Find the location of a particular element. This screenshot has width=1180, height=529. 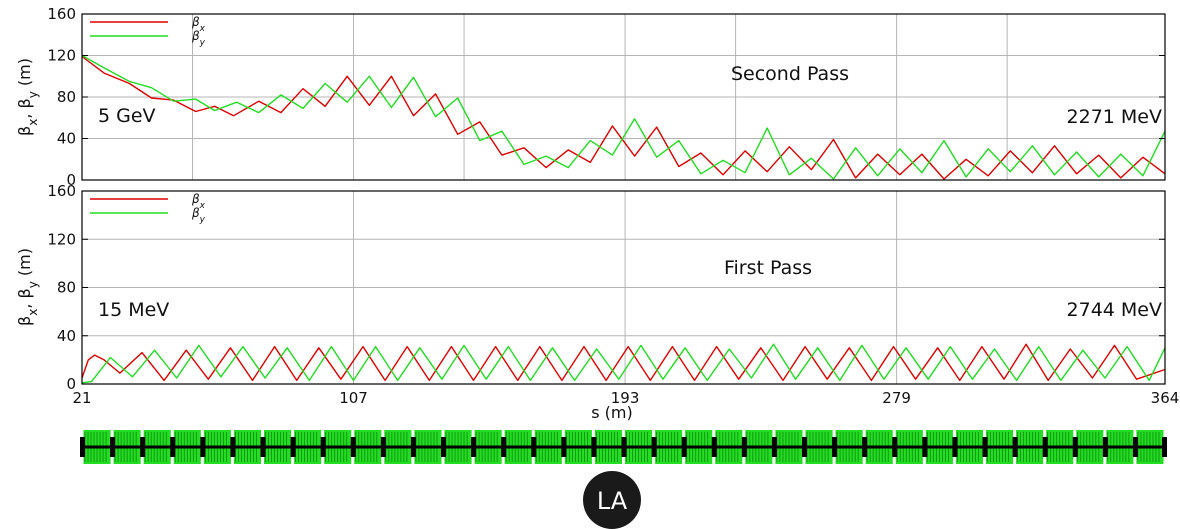

bottom-series-lines is located at coordinates (623, 363).